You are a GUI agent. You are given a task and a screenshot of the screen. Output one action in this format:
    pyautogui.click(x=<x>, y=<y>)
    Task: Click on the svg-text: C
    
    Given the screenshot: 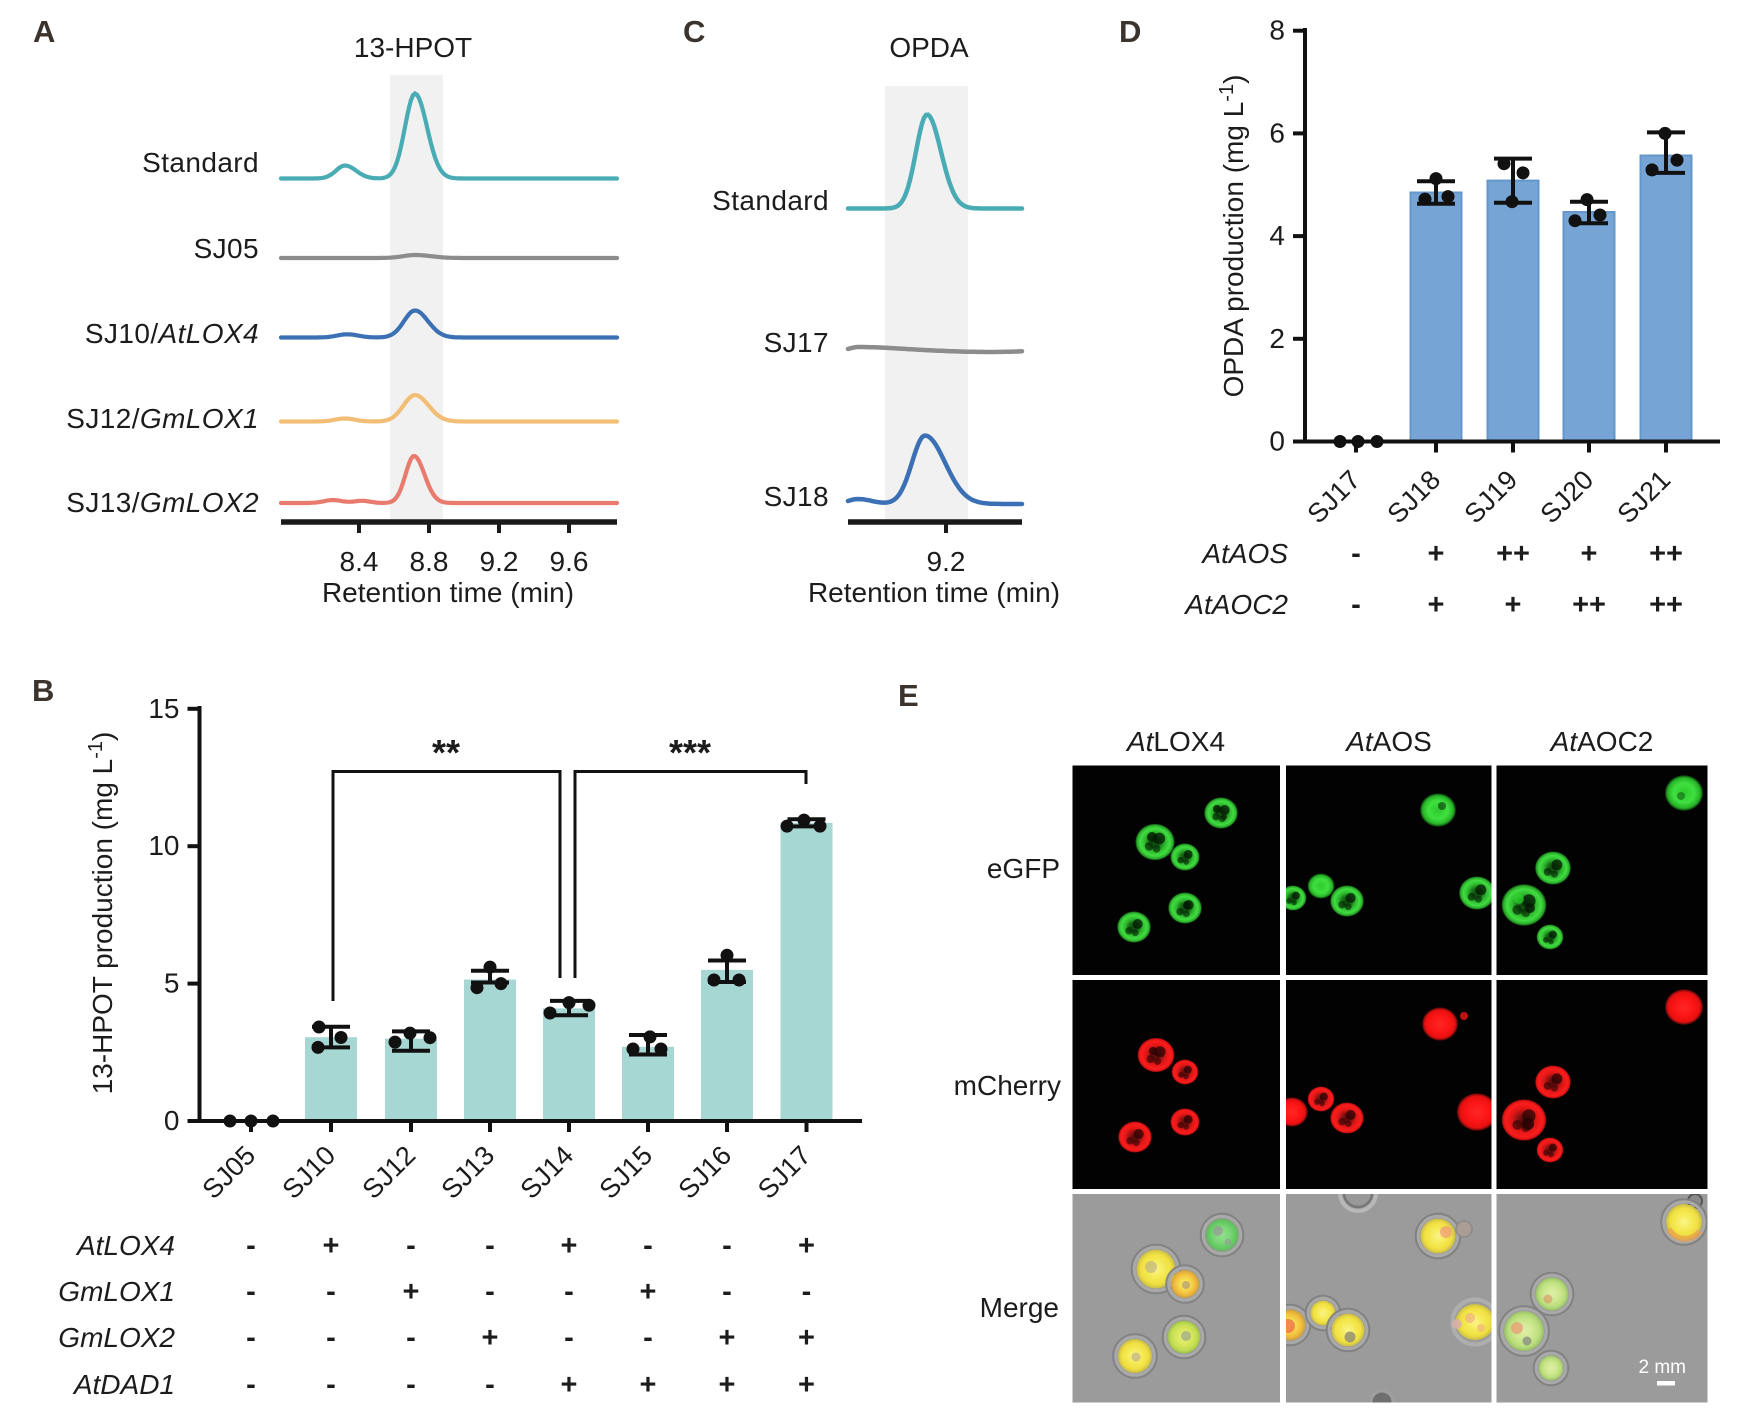 What is the action you would take?
    pyautogui.click(x=694, y=31)
    